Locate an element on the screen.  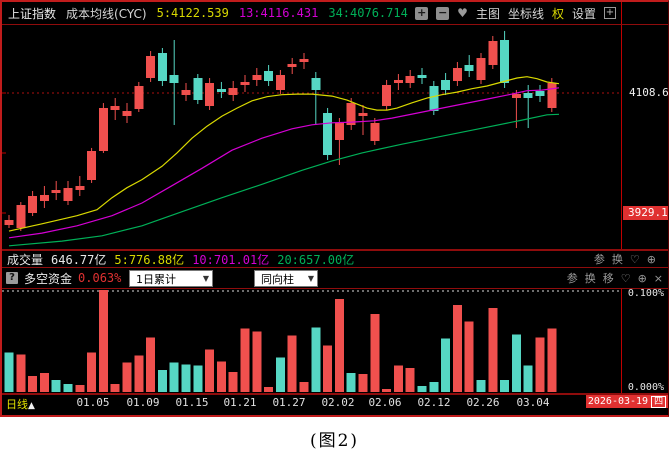
fund-param-button: 参 is located at coordinates (572, 278).